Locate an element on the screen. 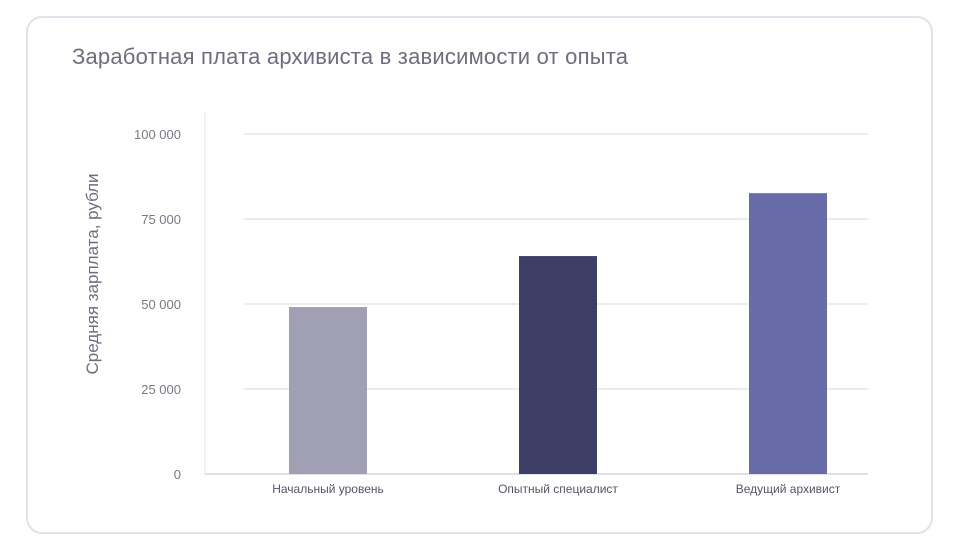 The image size is (961, 550). x-tick-label: Ведущий архивист is located at coordinates (788, 489).